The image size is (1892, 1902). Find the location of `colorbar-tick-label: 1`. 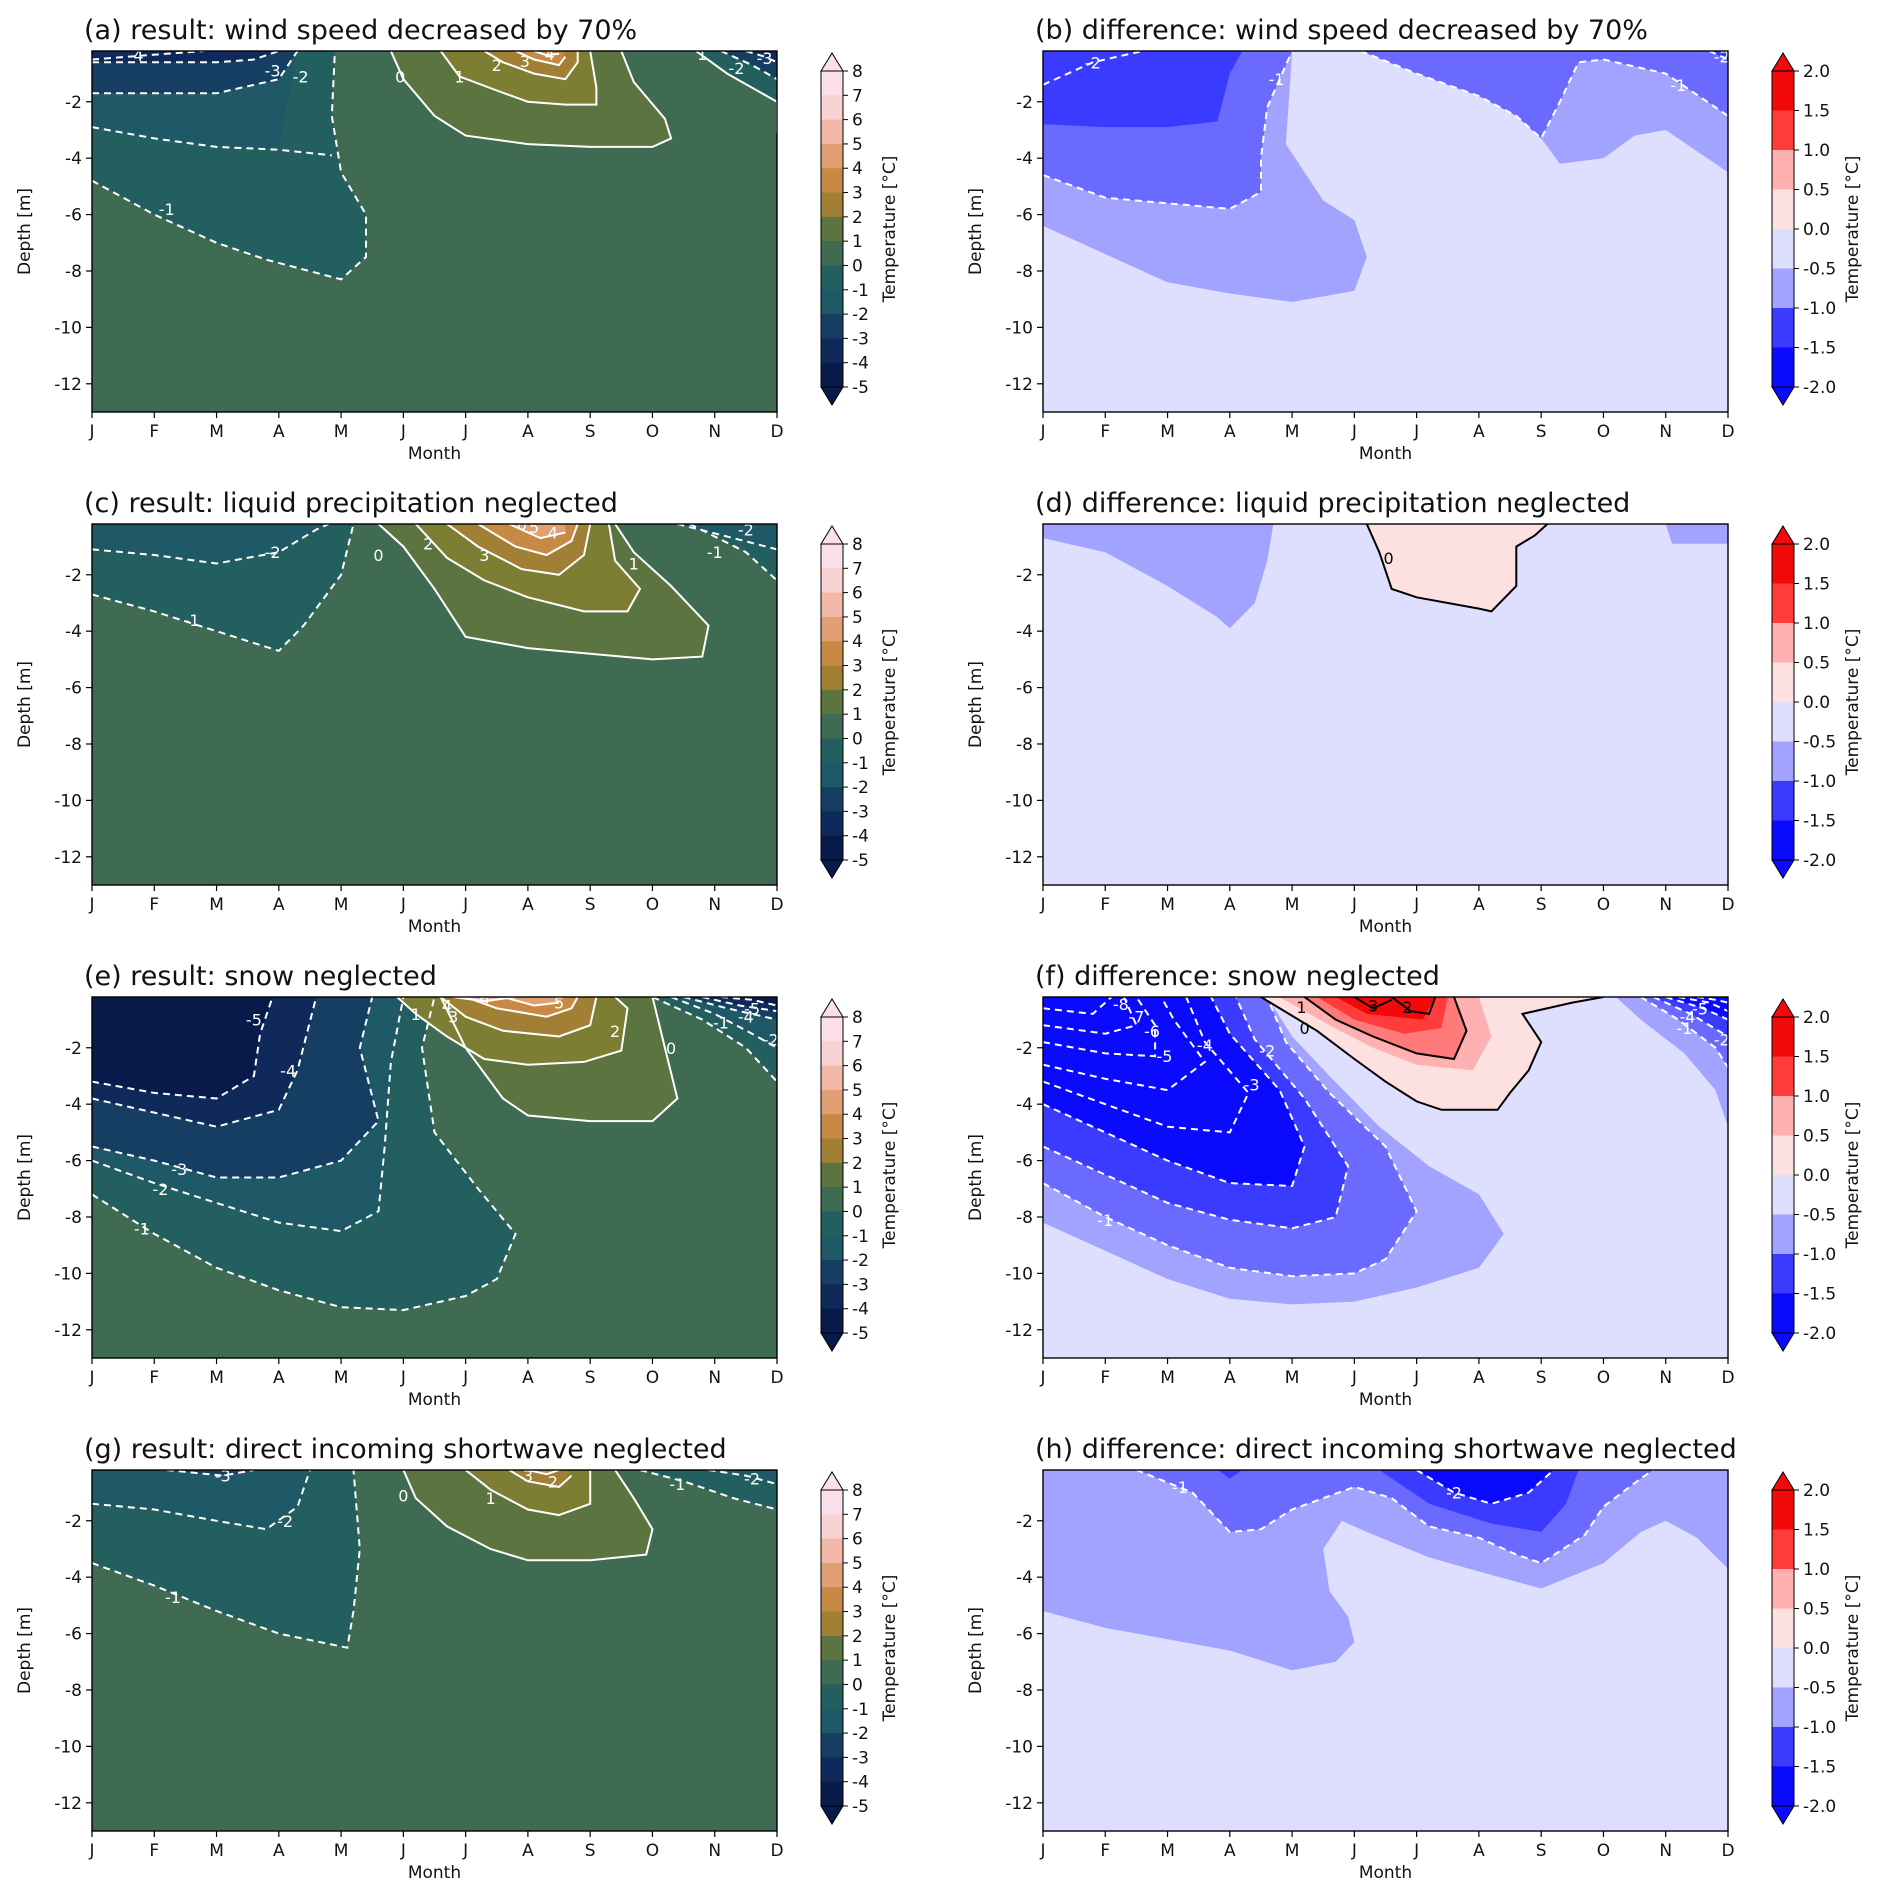

colorbar-tick-label: 1 is located at coordinates (857, 715).